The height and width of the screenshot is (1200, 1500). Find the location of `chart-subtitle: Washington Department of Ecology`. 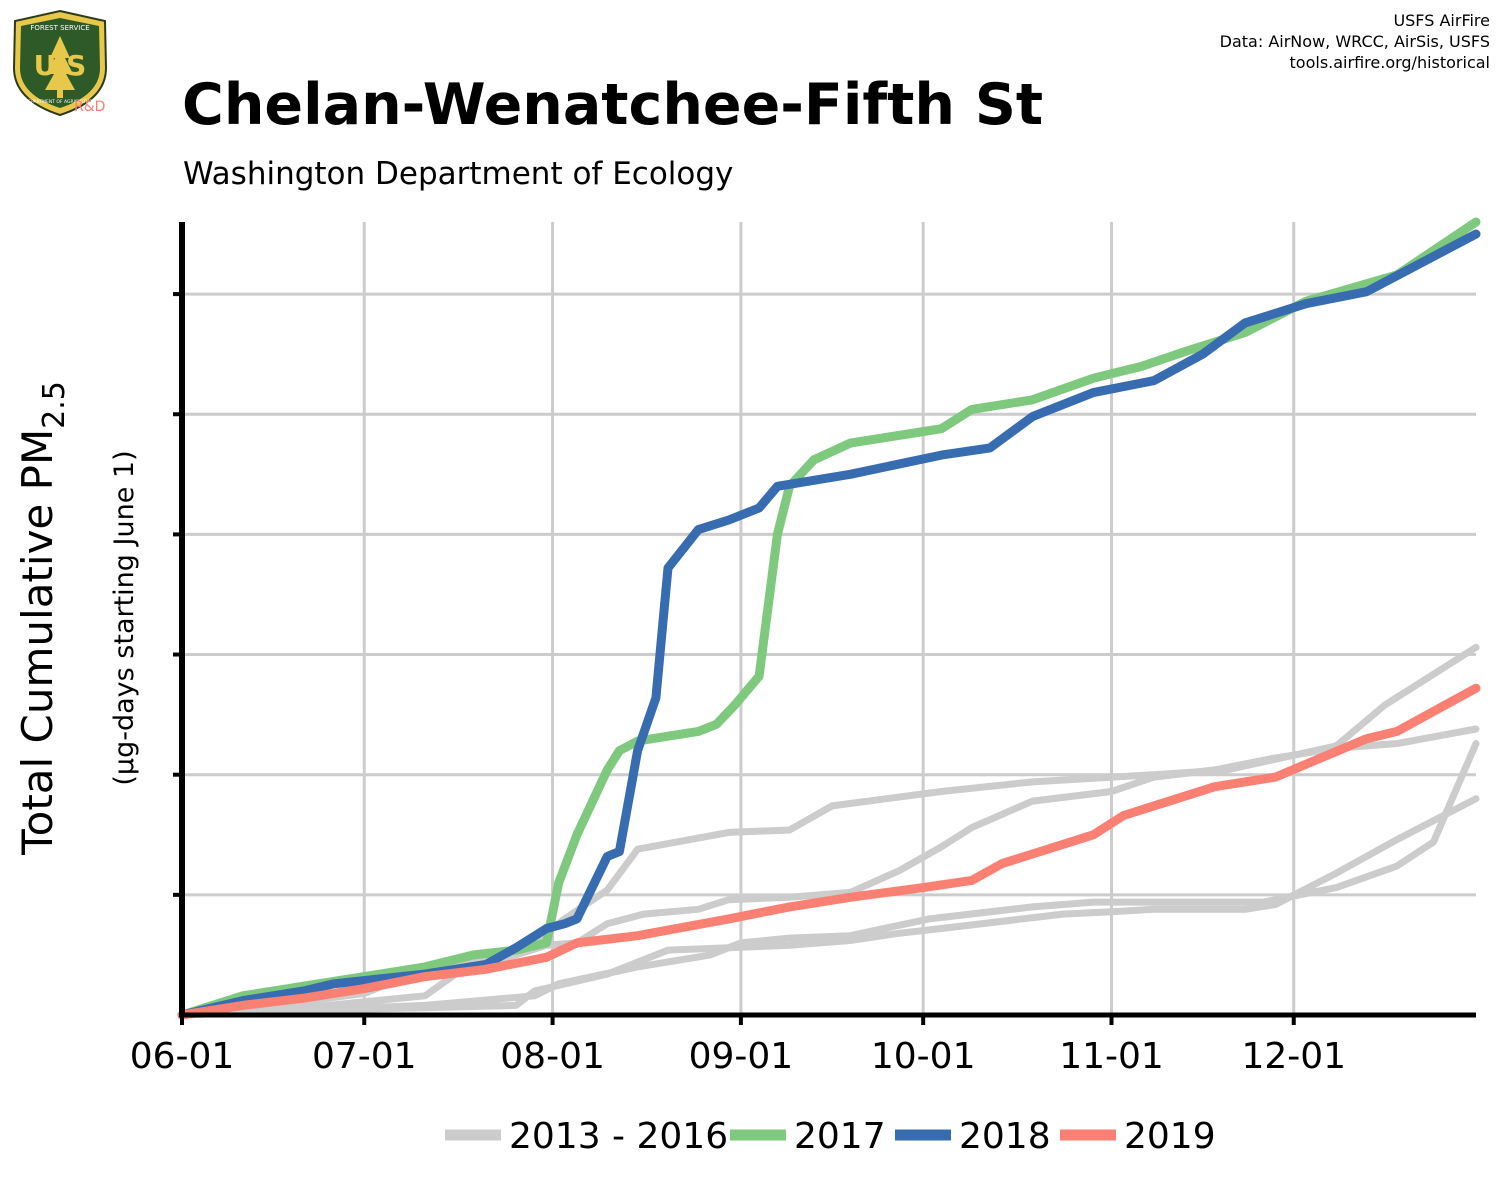

chart-subtitle: Washington Department of Ecology is located at coordinates (458, 174).